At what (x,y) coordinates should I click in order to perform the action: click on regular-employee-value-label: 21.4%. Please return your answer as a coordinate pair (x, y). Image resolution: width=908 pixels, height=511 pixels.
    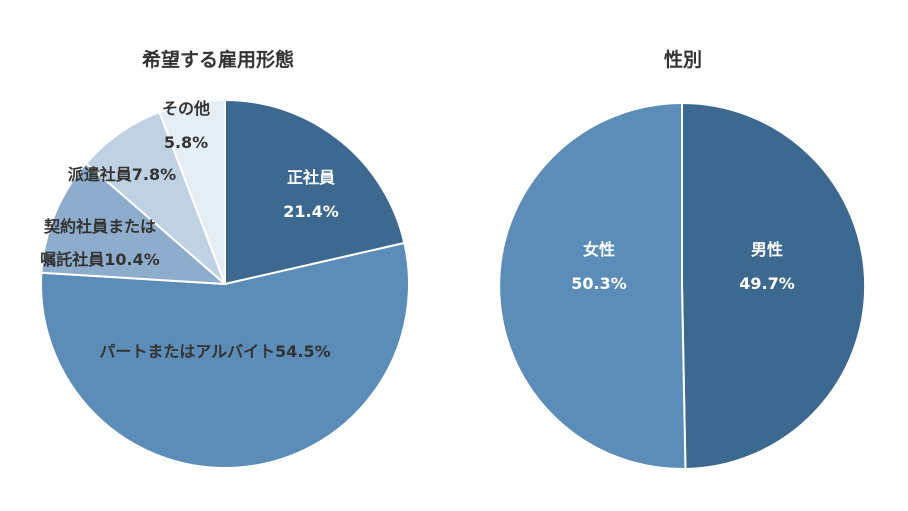
    Looking at the image, I should click on (311, 211).